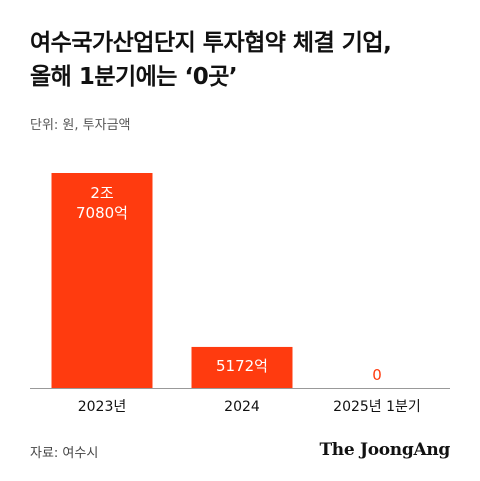 The width and height of the screenshot is (480, 481). What do you see at coordinates (102, 407) in the screenshot?
I see `category-label-0: 2023년` at bounding box center [102, 407].